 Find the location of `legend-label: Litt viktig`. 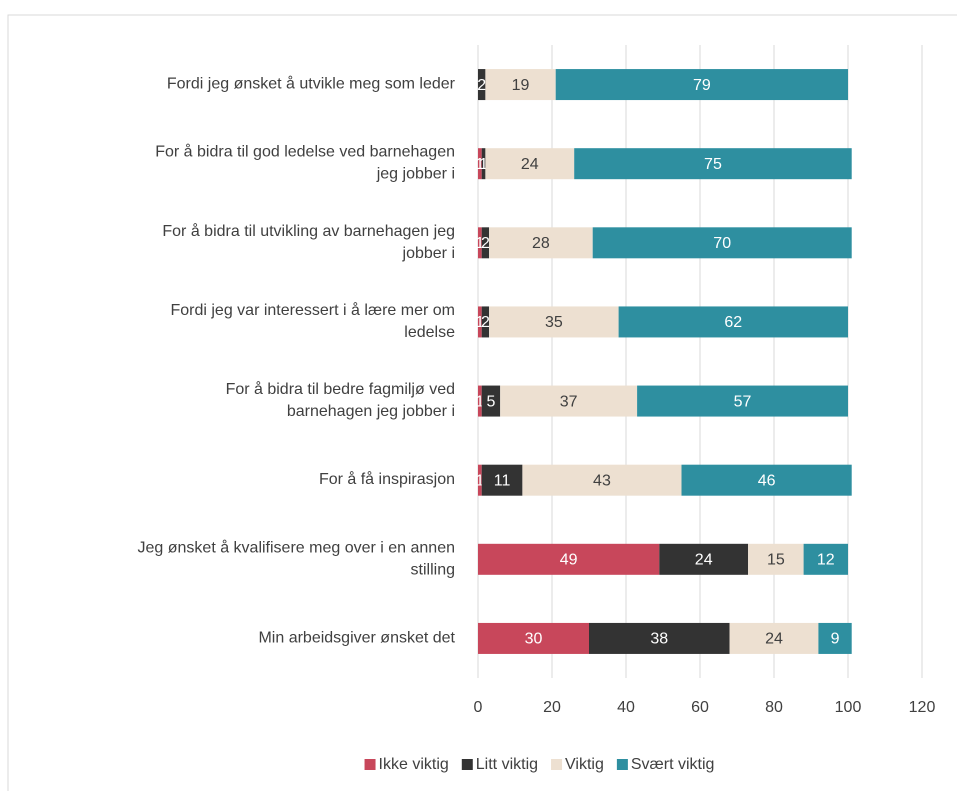

legend-label: Litt viktig is located at coordinates (507, 764).